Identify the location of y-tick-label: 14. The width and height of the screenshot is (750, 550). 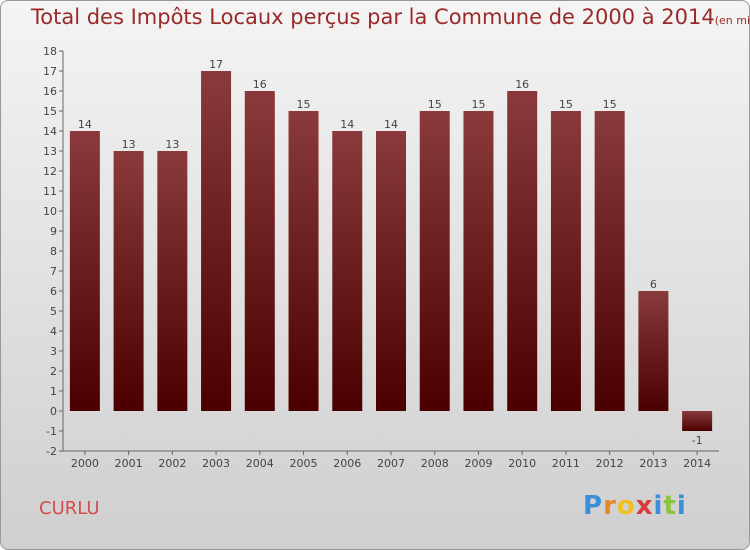
(50, 131).